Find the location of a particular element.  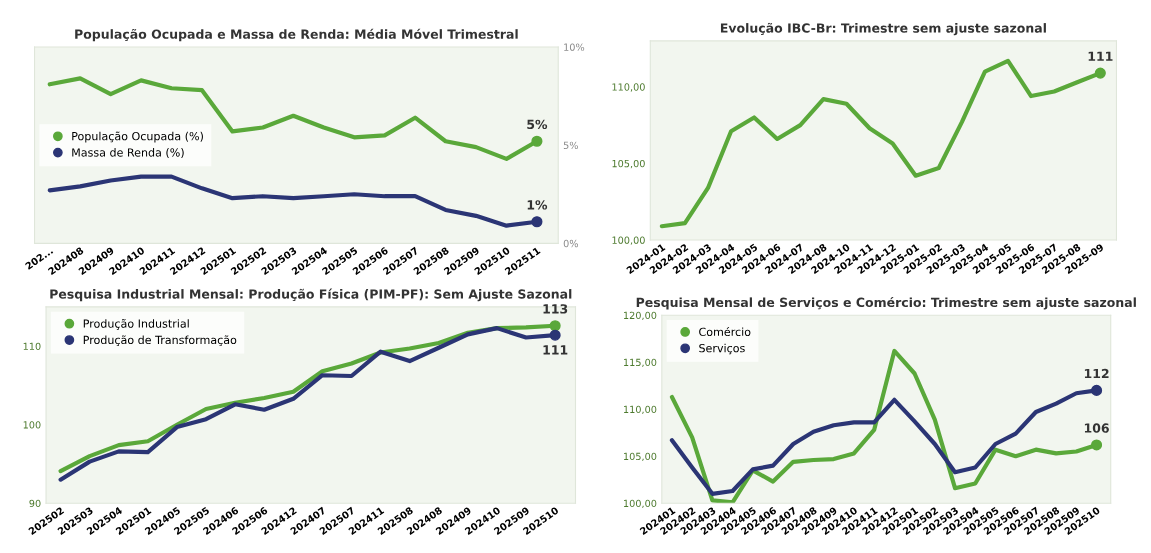

legend-label: Massa de Renda (%) is located at coordinates (128, 153).